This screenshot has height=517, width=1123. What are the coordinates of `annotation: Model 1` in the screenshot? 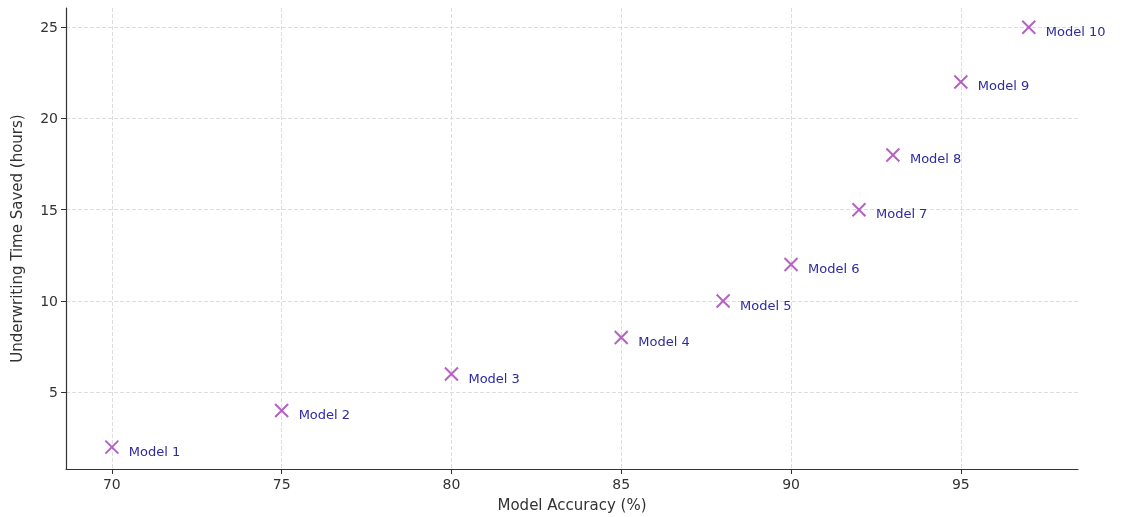 It's located at (154, 451).